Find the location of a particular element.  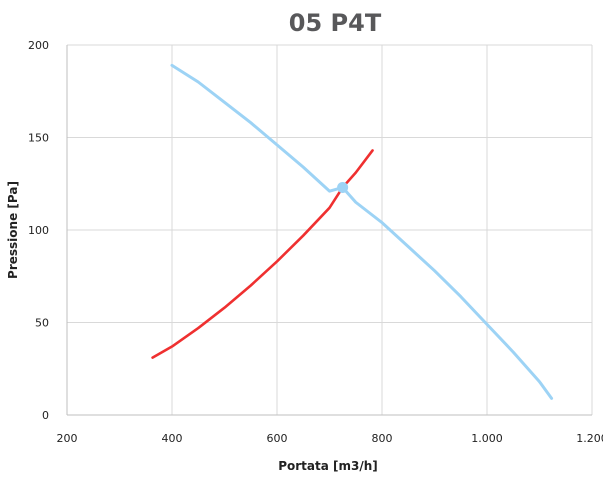

y-tick-label: 50 is located at coordinates (42, 323).